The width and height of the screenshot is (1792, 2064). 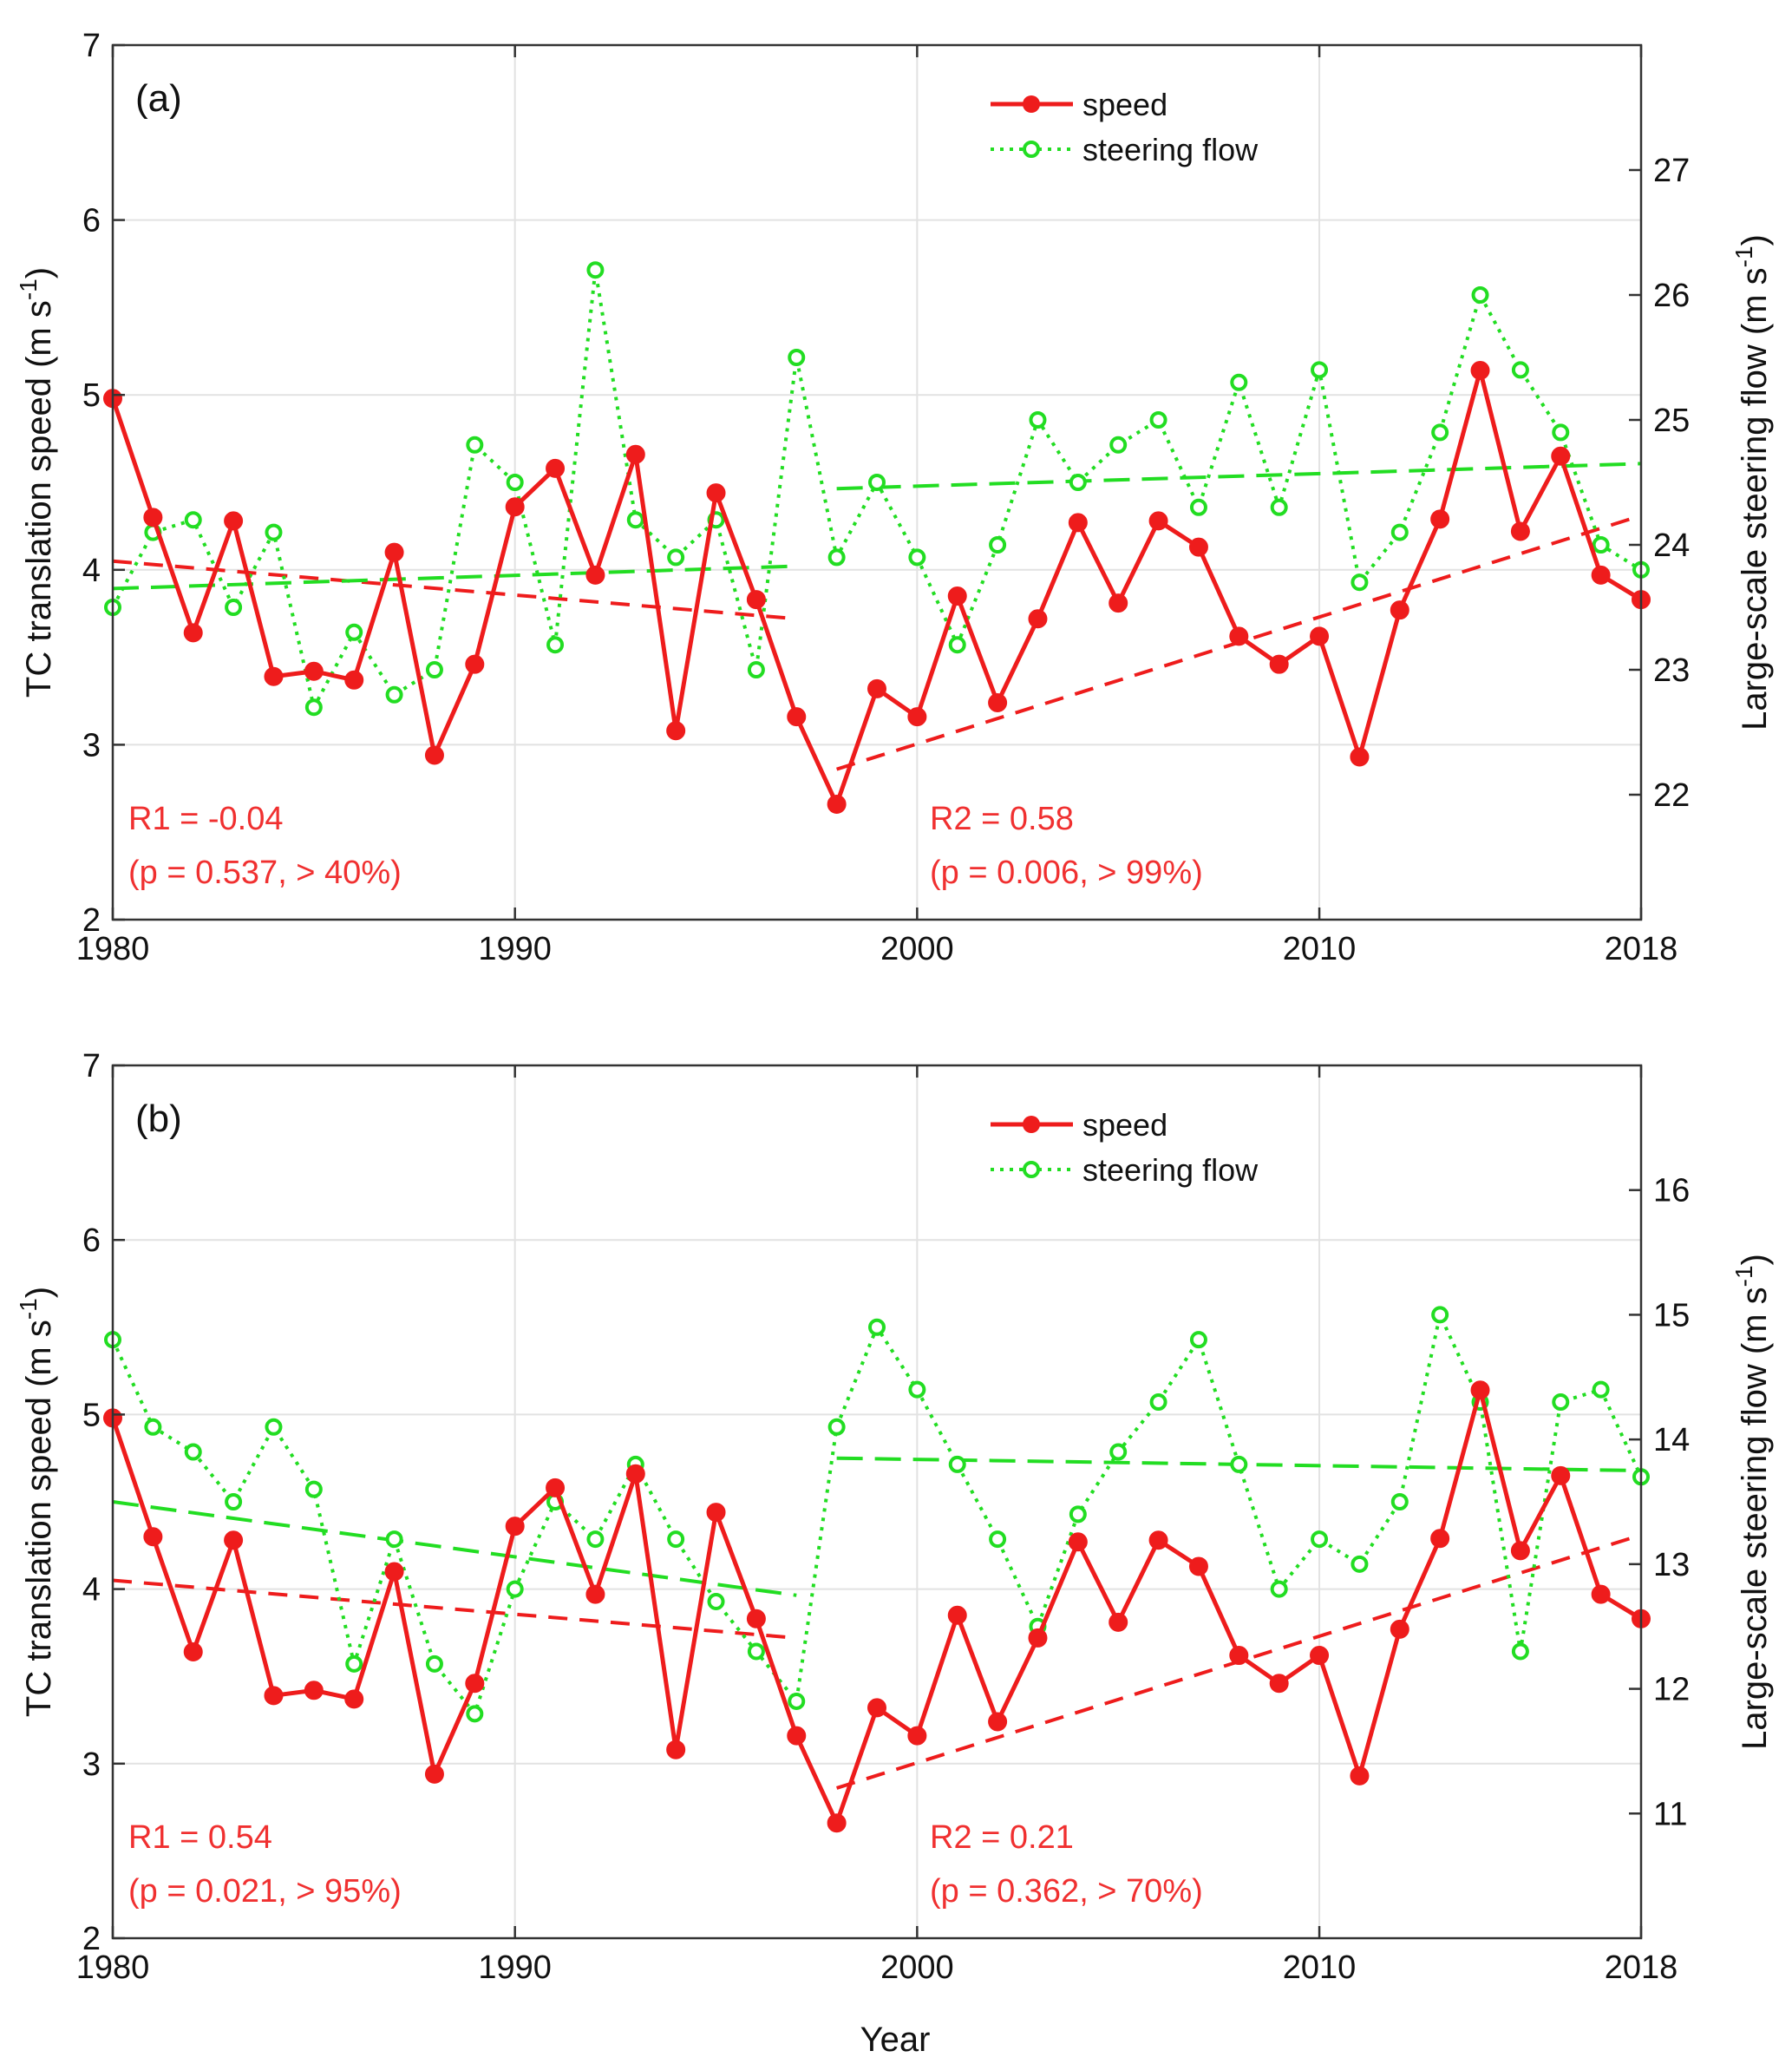 What do you see at coordinates (36, 483) in the screenshot?
I see `panel-a-y-left-axis-title: TC translation speed (m s-1)` at bounding box center [36, 483].